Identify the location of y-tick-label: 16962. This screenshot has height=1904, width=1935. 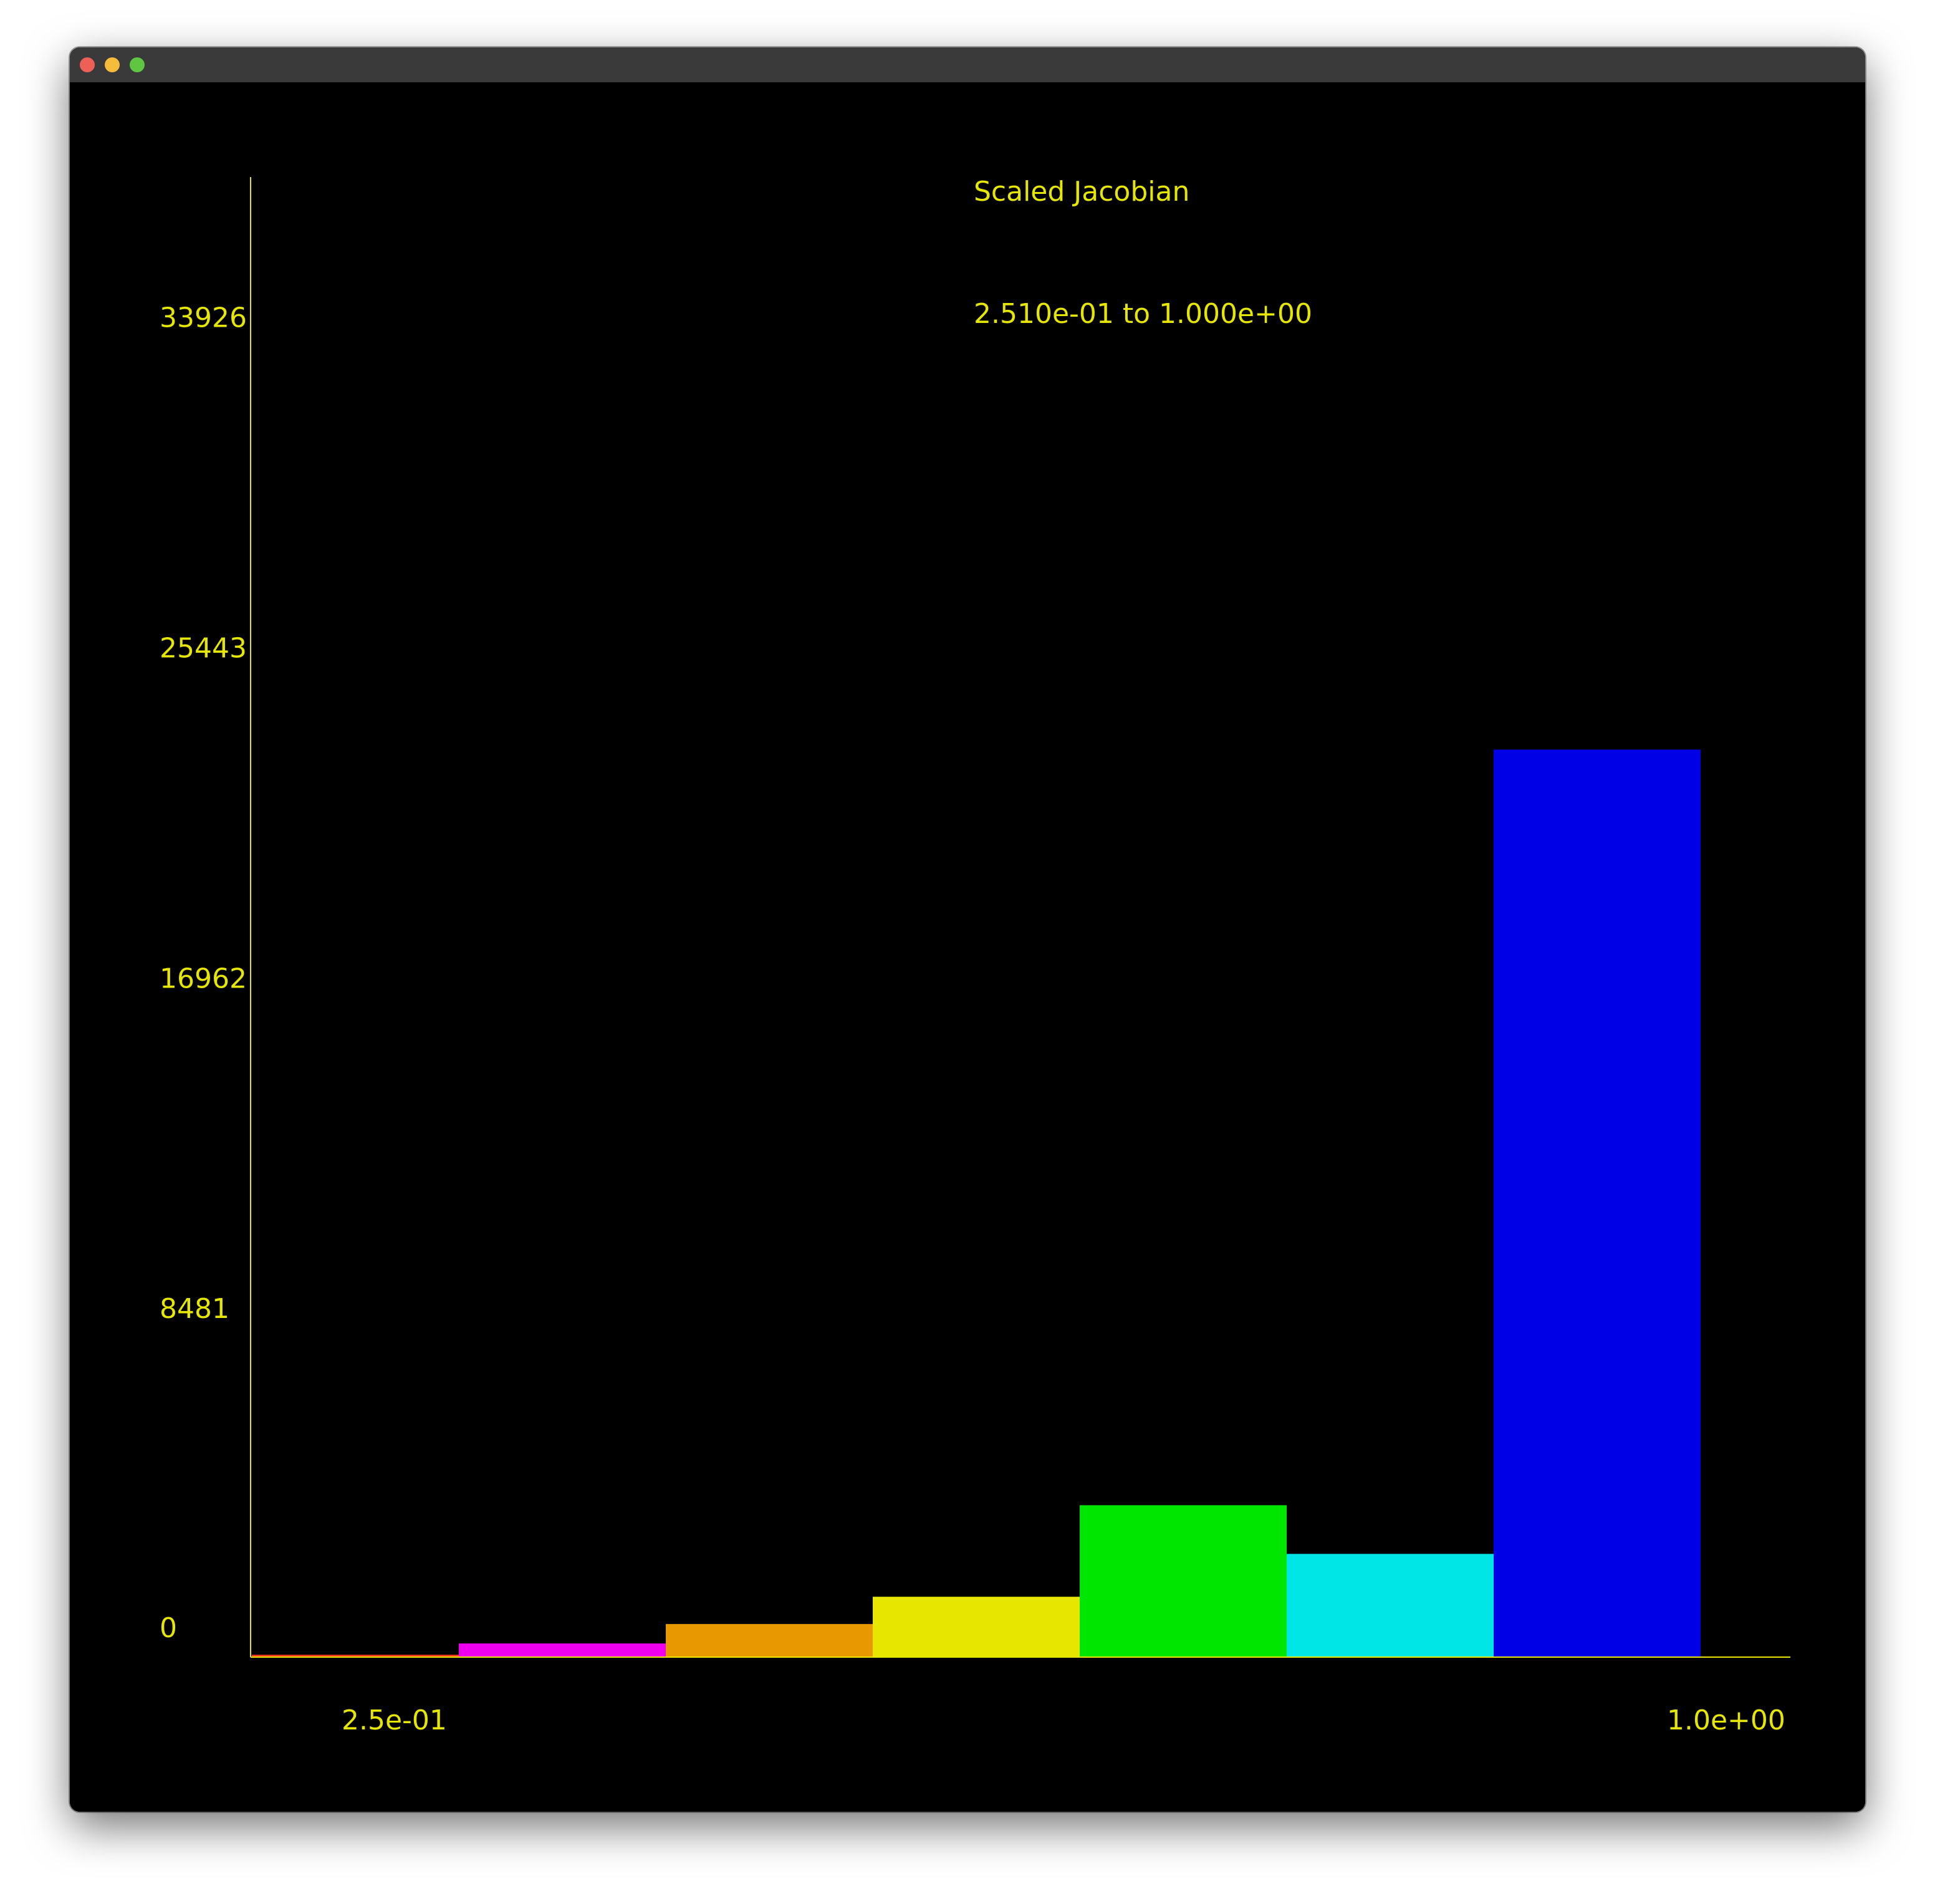
(203, 979).